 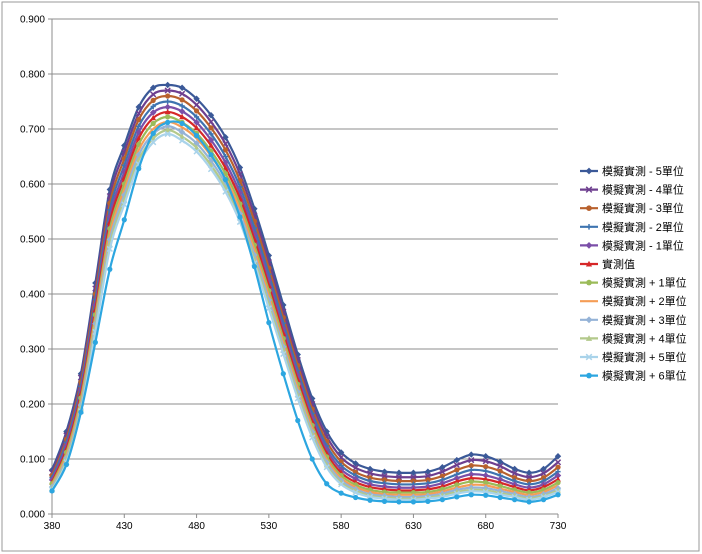 I want to click on legend-item: 模擬實測 - 4單位, so click(x=632, y=190).